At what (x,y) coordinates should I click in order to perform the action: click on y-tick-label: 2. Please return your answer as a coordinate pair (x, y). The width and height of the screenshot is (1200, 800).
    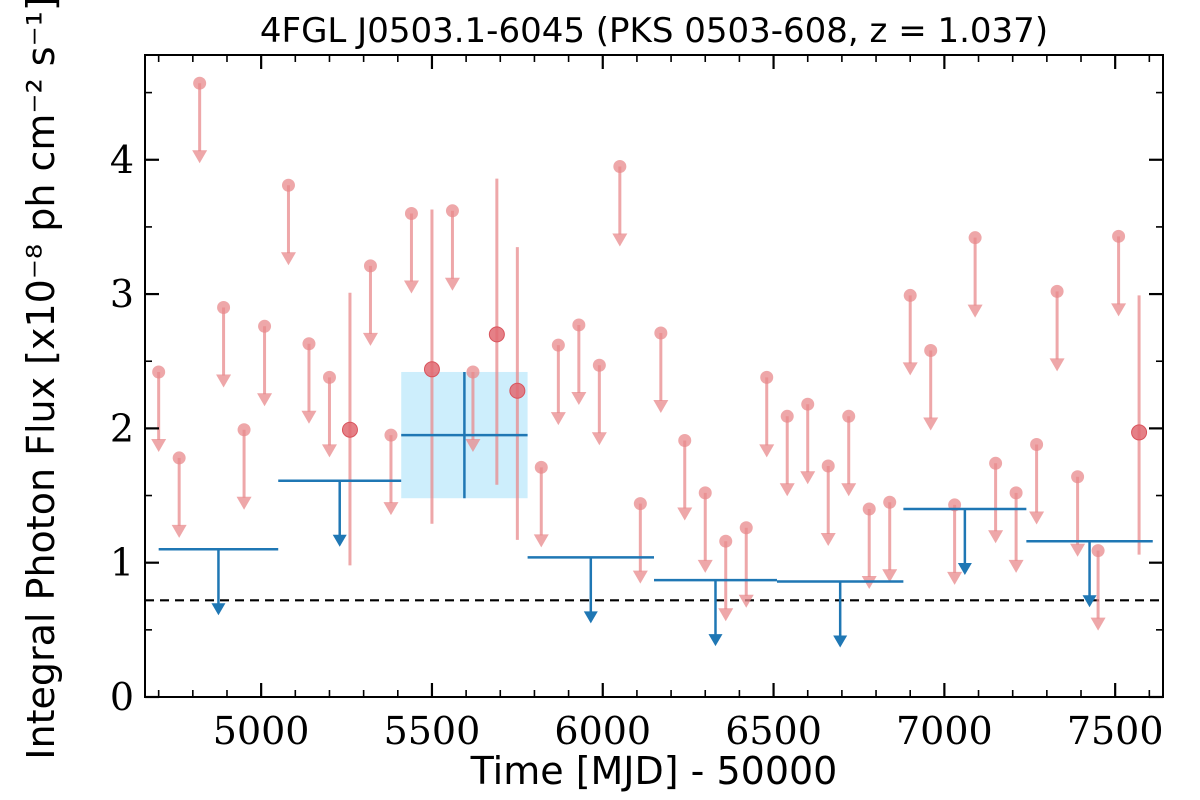
    Looking at the image, I should click on (122, 428).